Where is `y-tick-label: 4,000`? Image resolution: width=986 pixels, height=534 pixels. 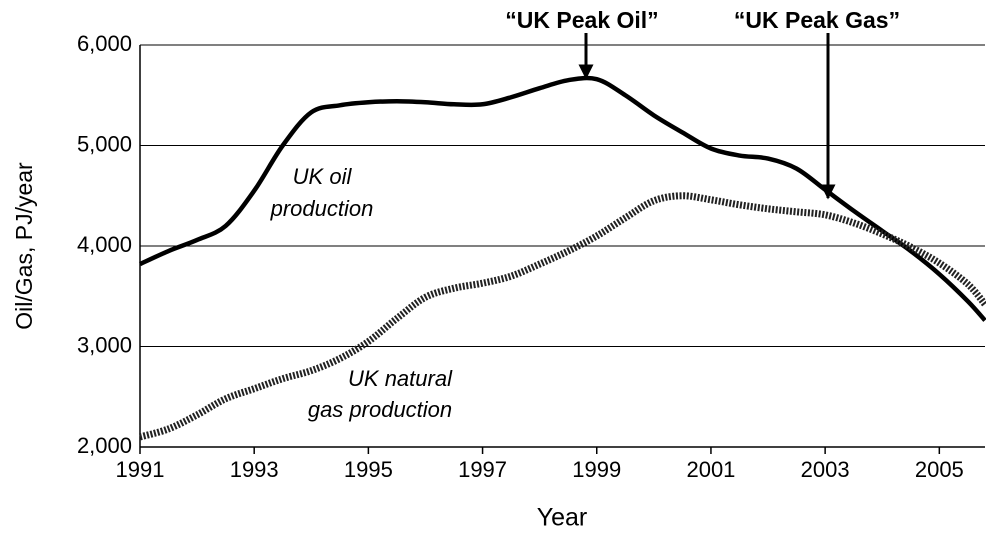 y-tick-label: 4,000 is located at coordinates (104, 244).